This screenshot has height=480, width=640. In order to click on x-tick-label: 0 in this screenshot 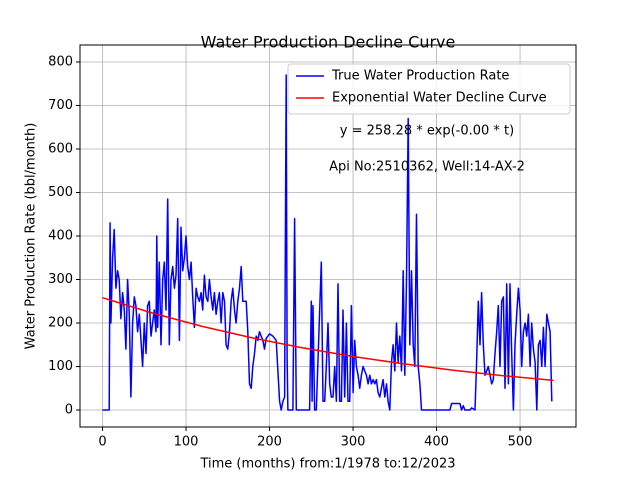, I will do `click(102, 442)`.